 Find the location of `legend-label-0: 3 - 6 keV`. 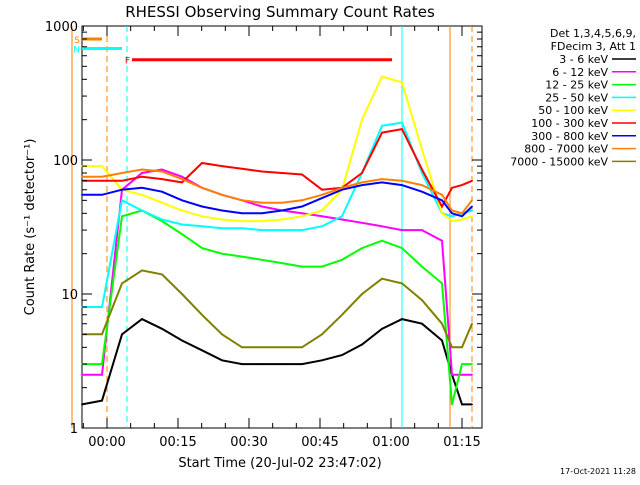

legend-label-0: 3 - 6 keV is located at coordinates (583, 59).